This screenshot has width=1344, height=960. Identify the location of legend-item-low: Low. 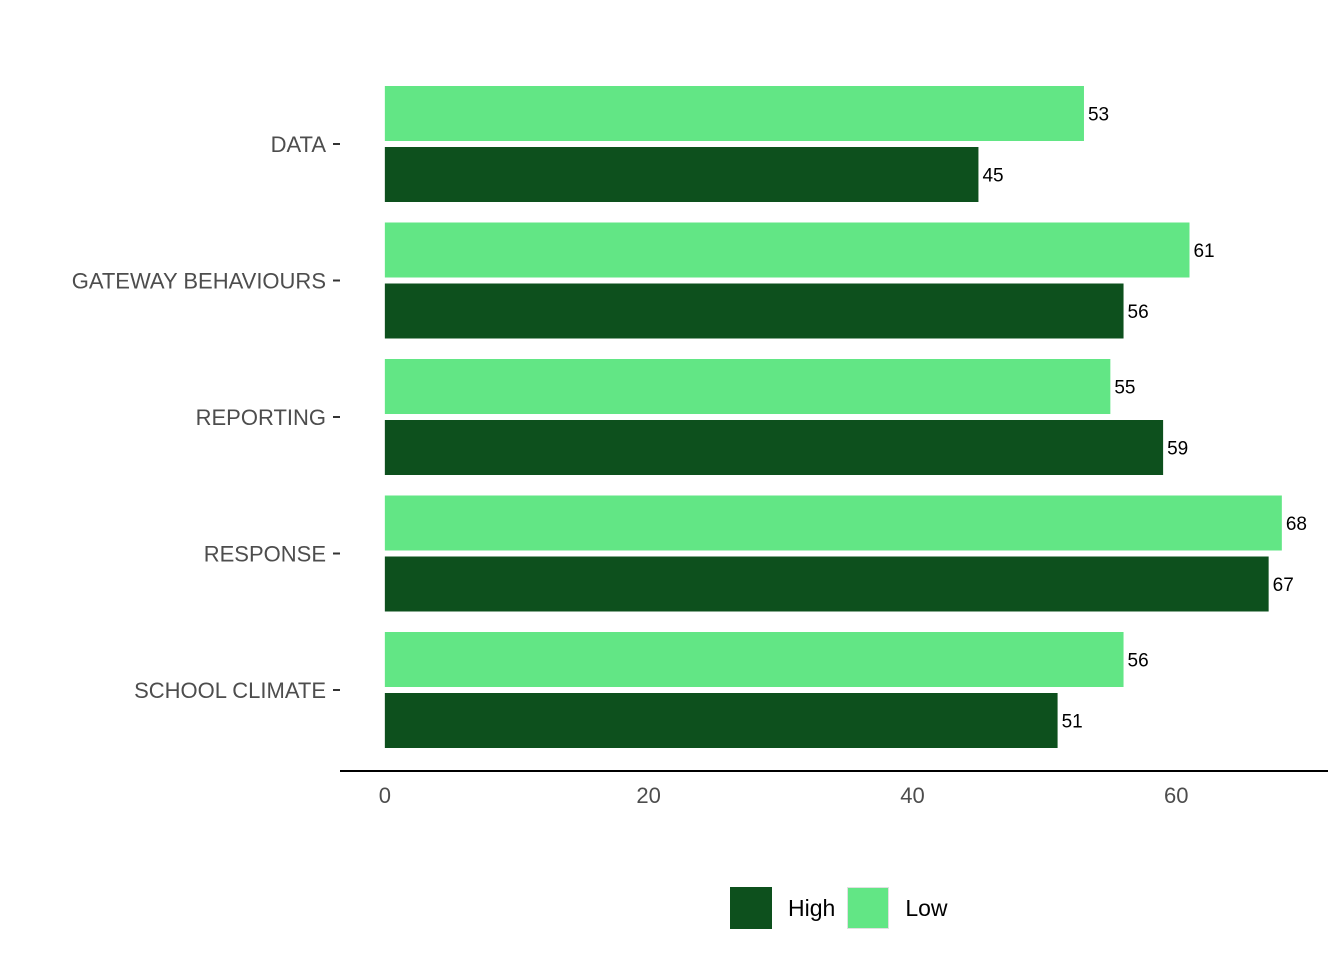
(897, 908).